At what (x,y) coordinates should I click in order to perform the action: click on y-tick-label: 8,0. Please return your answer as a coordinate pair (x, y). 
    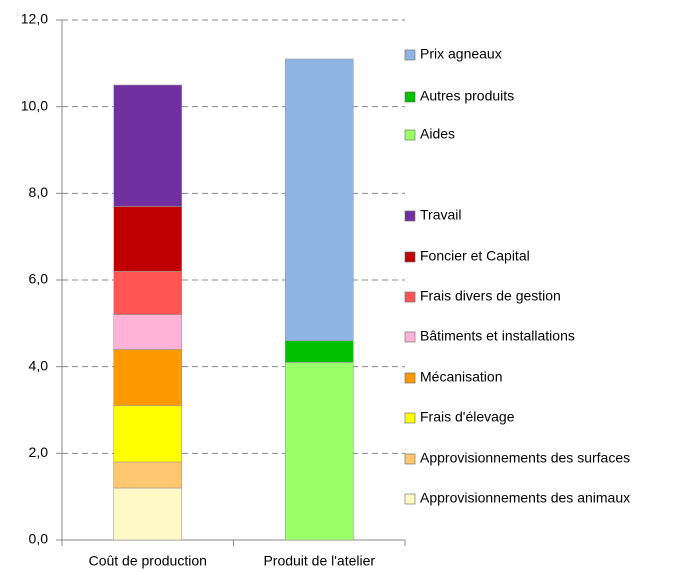
    Looking at the image, I should click on (39, 192).